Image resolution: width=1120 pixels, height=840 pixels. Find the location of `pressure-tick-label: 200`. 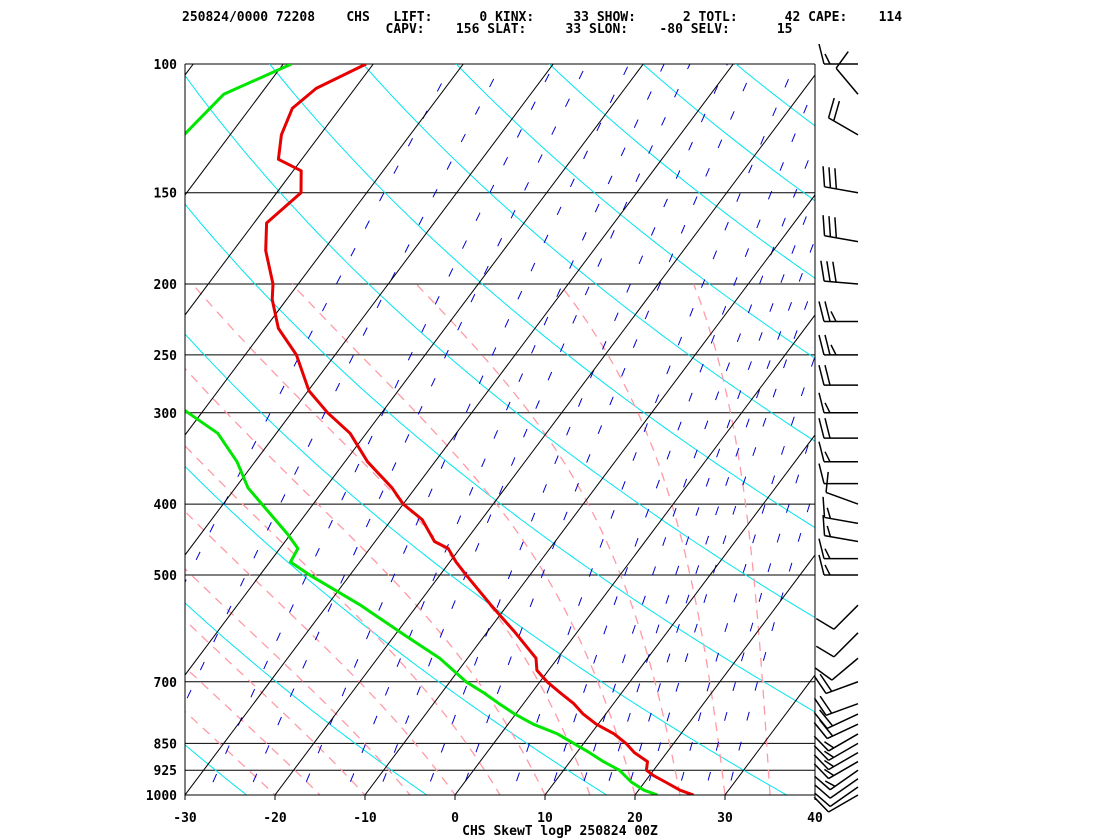

pressure-tick-label: 200 is located at coordinates (166, 285).